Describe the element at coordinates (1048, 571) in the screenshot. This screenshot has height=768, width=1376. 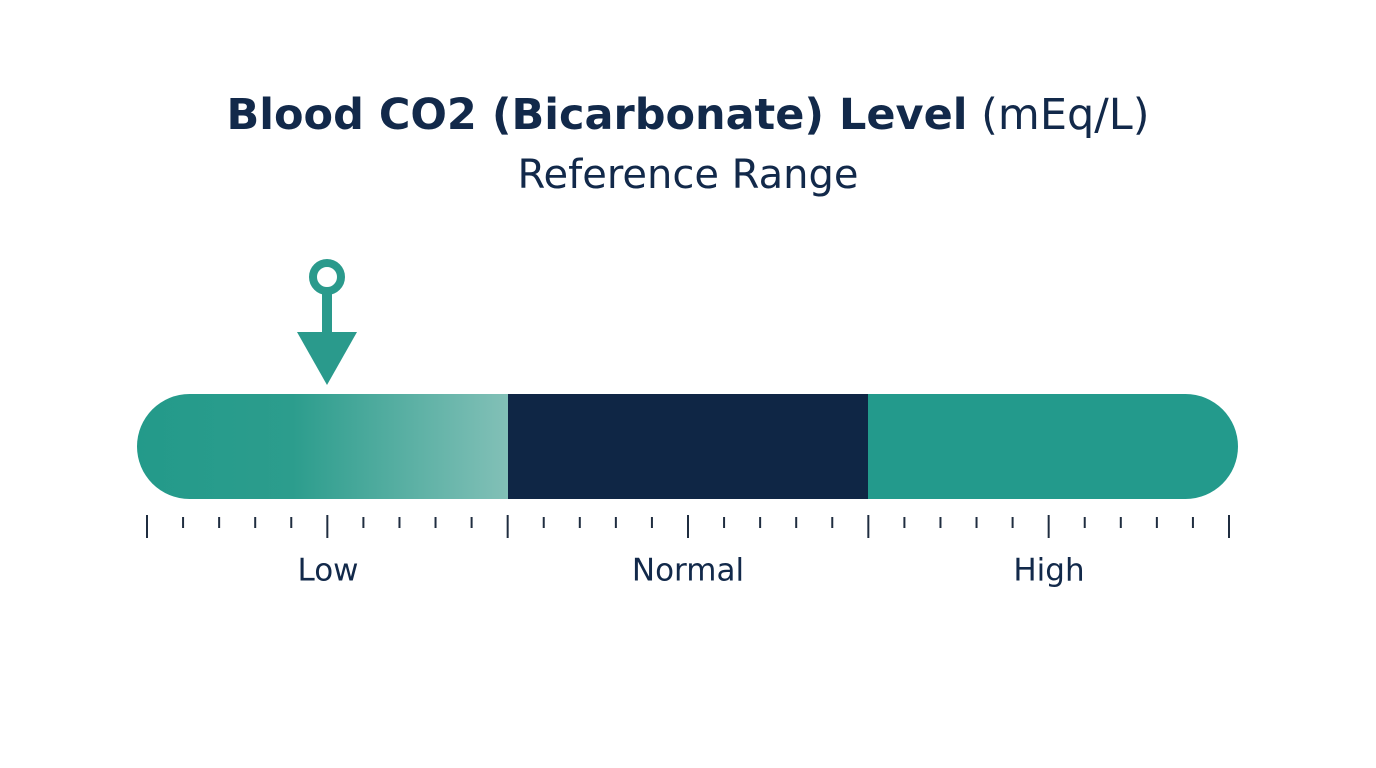
I see `segment-label: High` at that location.